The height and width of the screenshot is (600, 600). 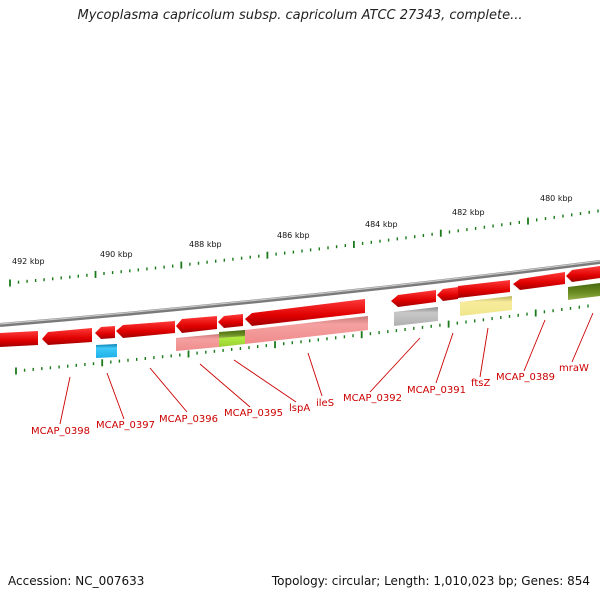 I want to click on feature-block-olive-lspA, so click(x=232, y=334).